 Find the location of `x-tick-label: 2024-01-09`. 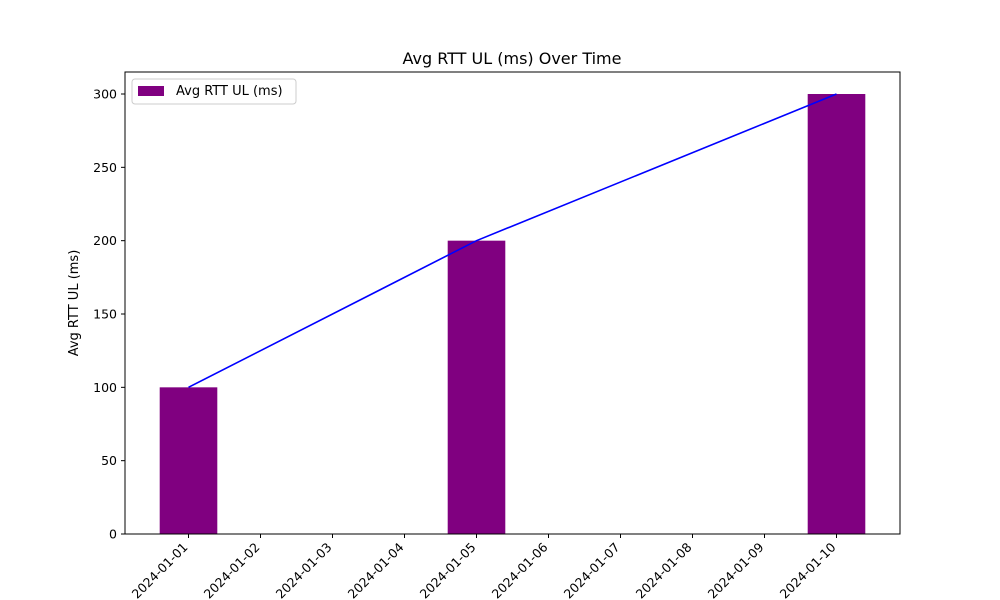

x-tick-label: 2024-01-09 is located at coordinates (736, 569).